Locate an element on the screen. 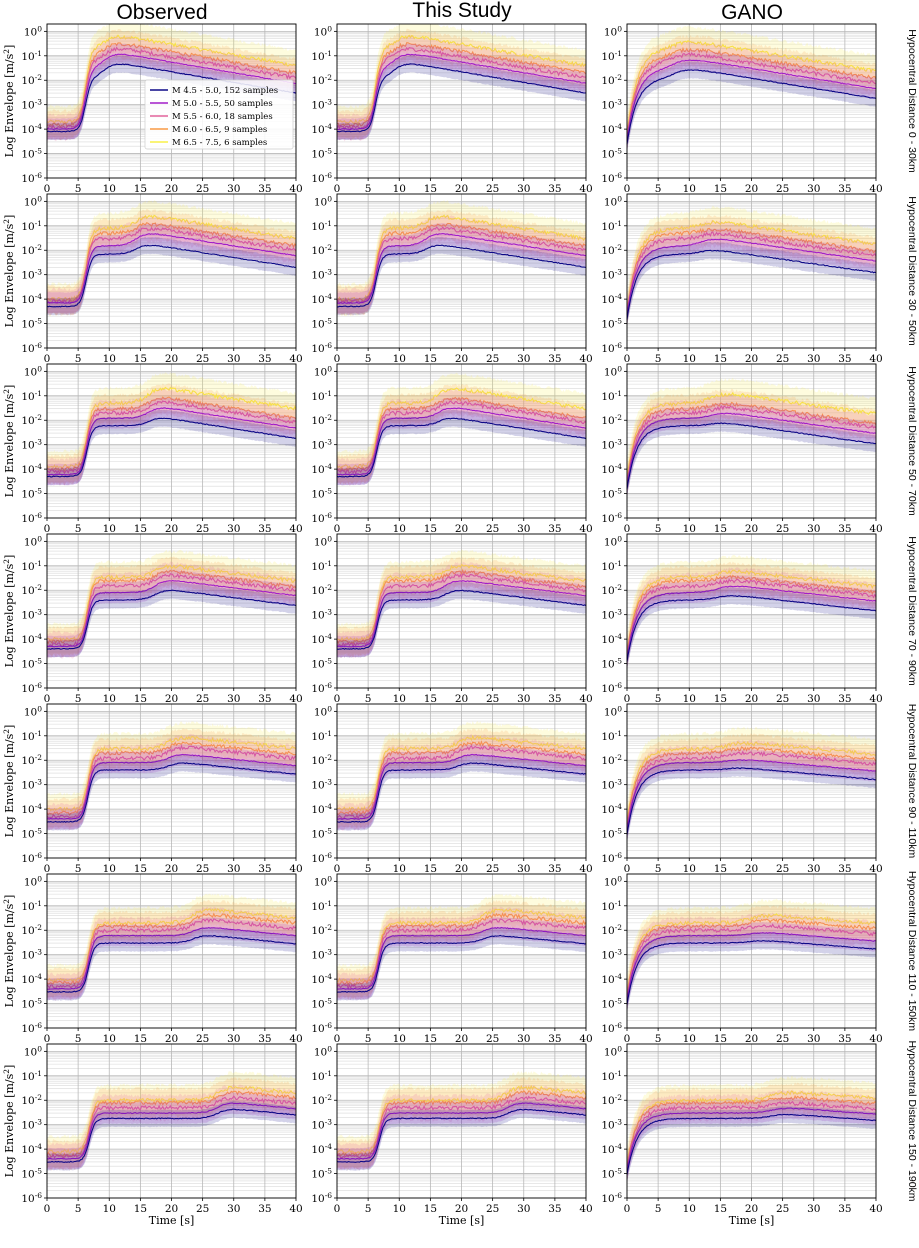 Image resolution: width=919 pixels, height=1248 pixels. legend-entry: M 6.5 - 7.5, 6 samples is located at coordinates (219, 143).